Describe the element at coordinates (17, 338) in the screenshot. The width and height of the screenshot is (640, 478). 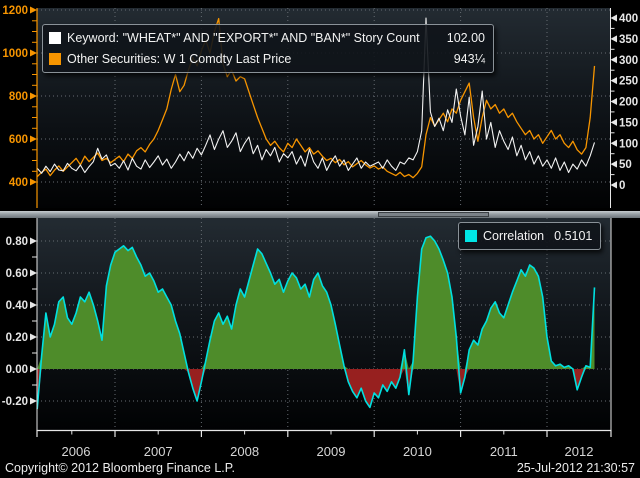
I see `svg-text: 0.20` at that location.